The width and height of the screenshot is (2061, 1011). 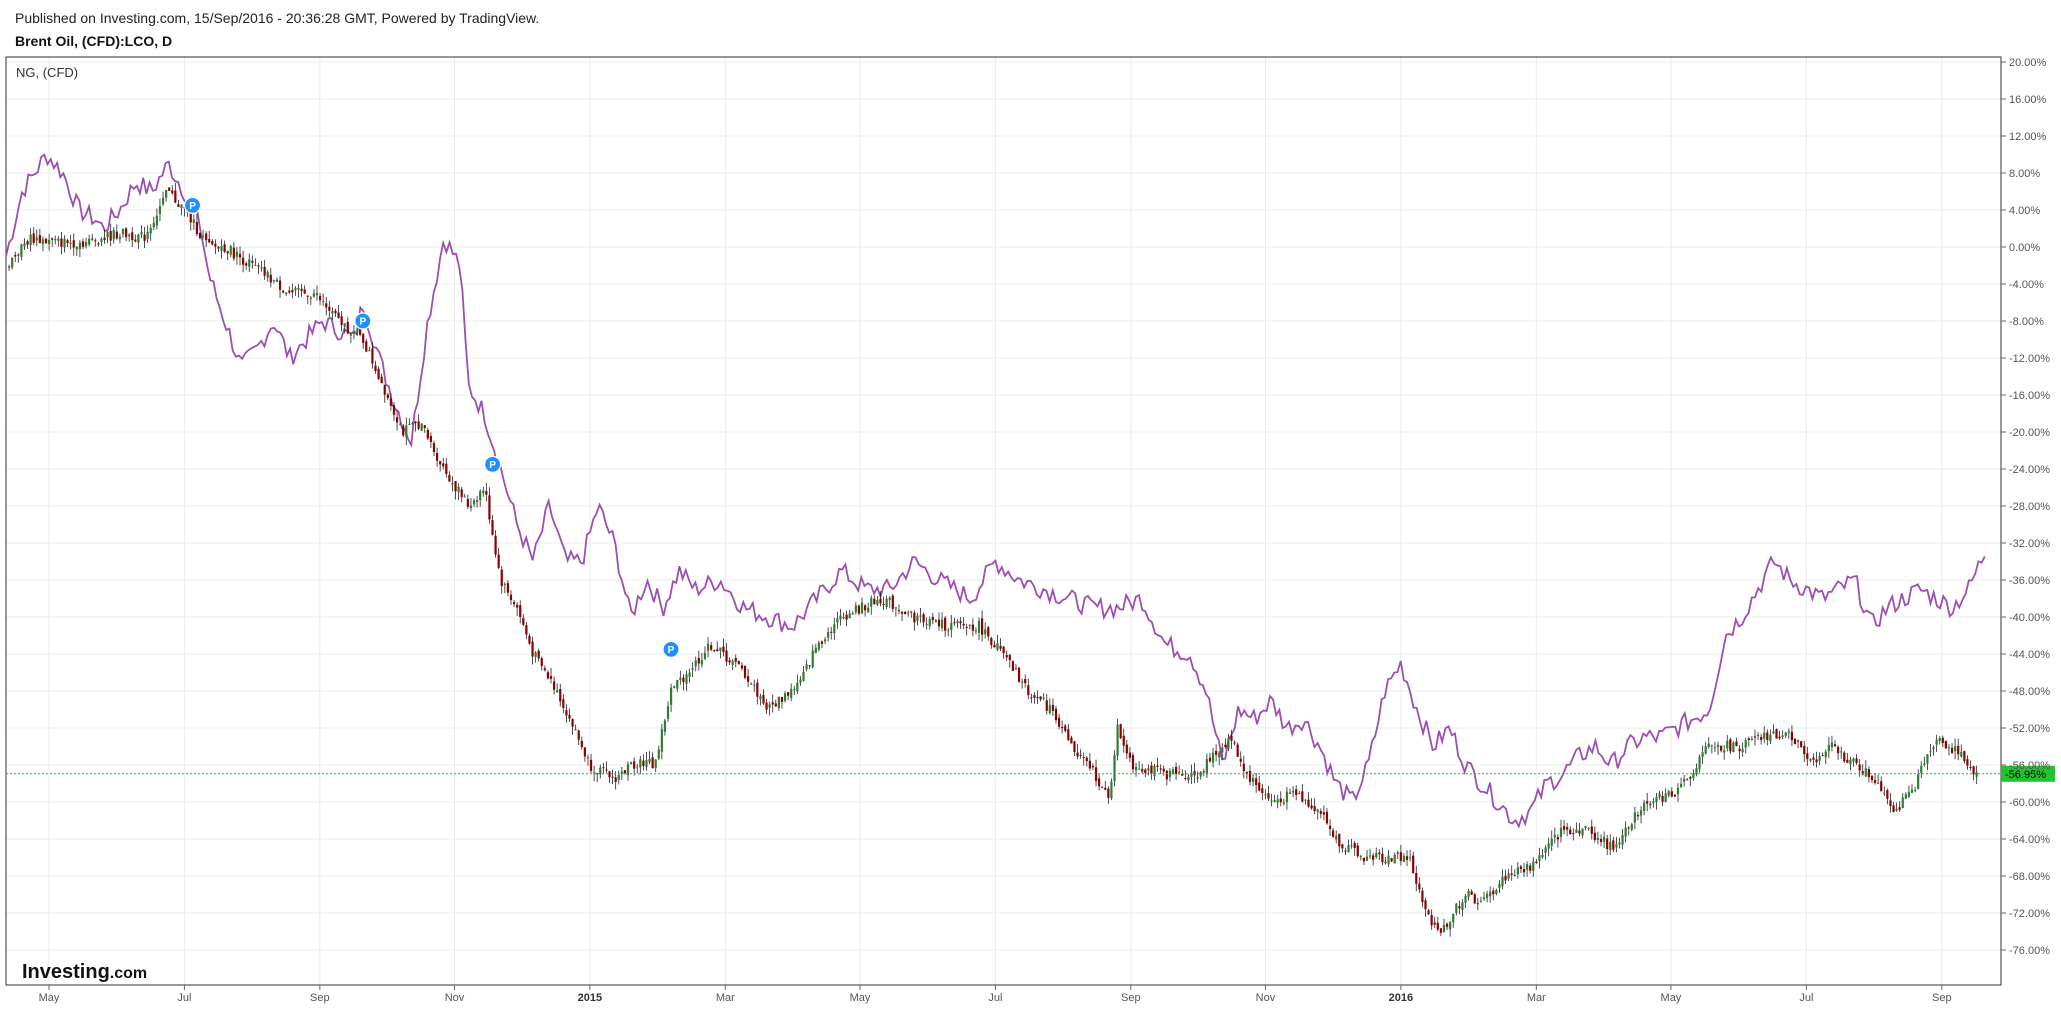 I want to click on y-tick-label: 20.00%, so click(x=2028, y=63).